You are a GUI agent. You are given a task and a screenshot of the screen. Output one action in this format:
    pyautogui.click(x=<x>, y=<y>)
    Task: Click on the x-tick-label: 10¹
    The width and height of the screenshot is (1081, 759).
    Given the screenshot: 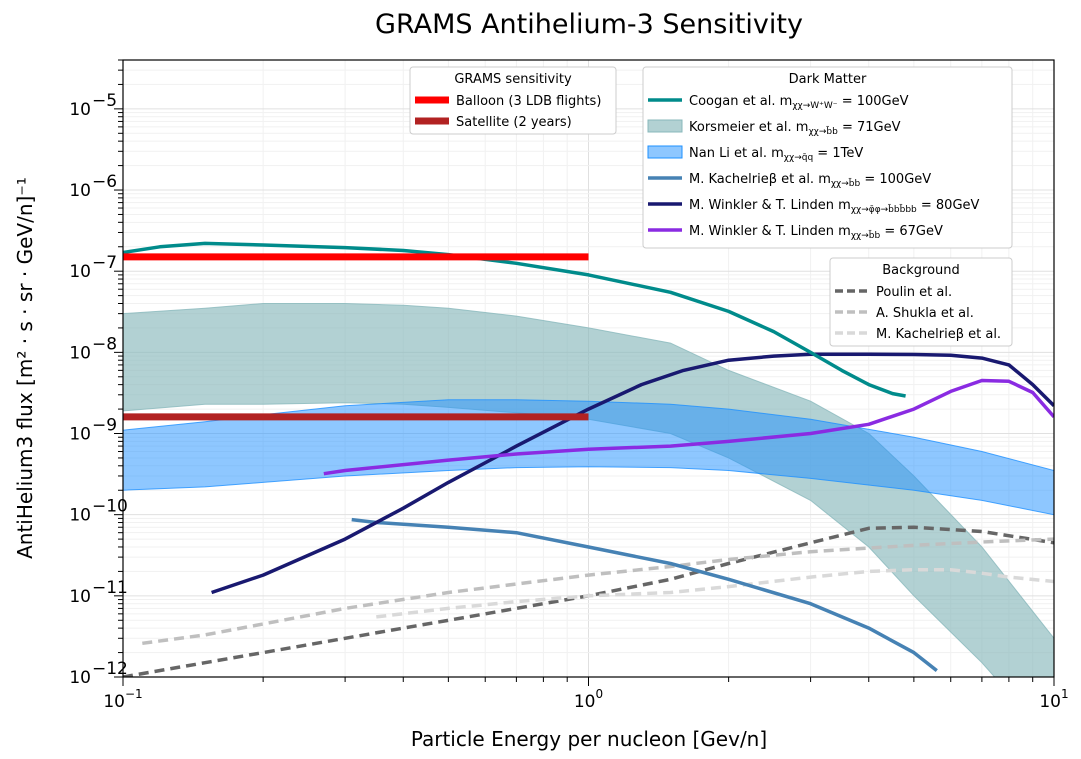 What is the action you would take?
    pyautogui.click(x=1053, y=699)
    